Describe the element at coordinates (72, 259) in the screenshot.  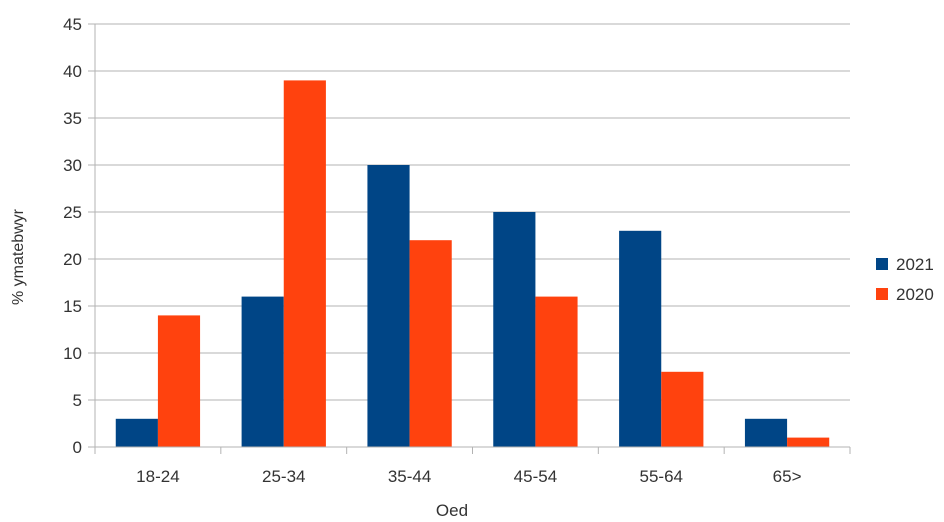
I see `y-tick-label: 20` at that location.